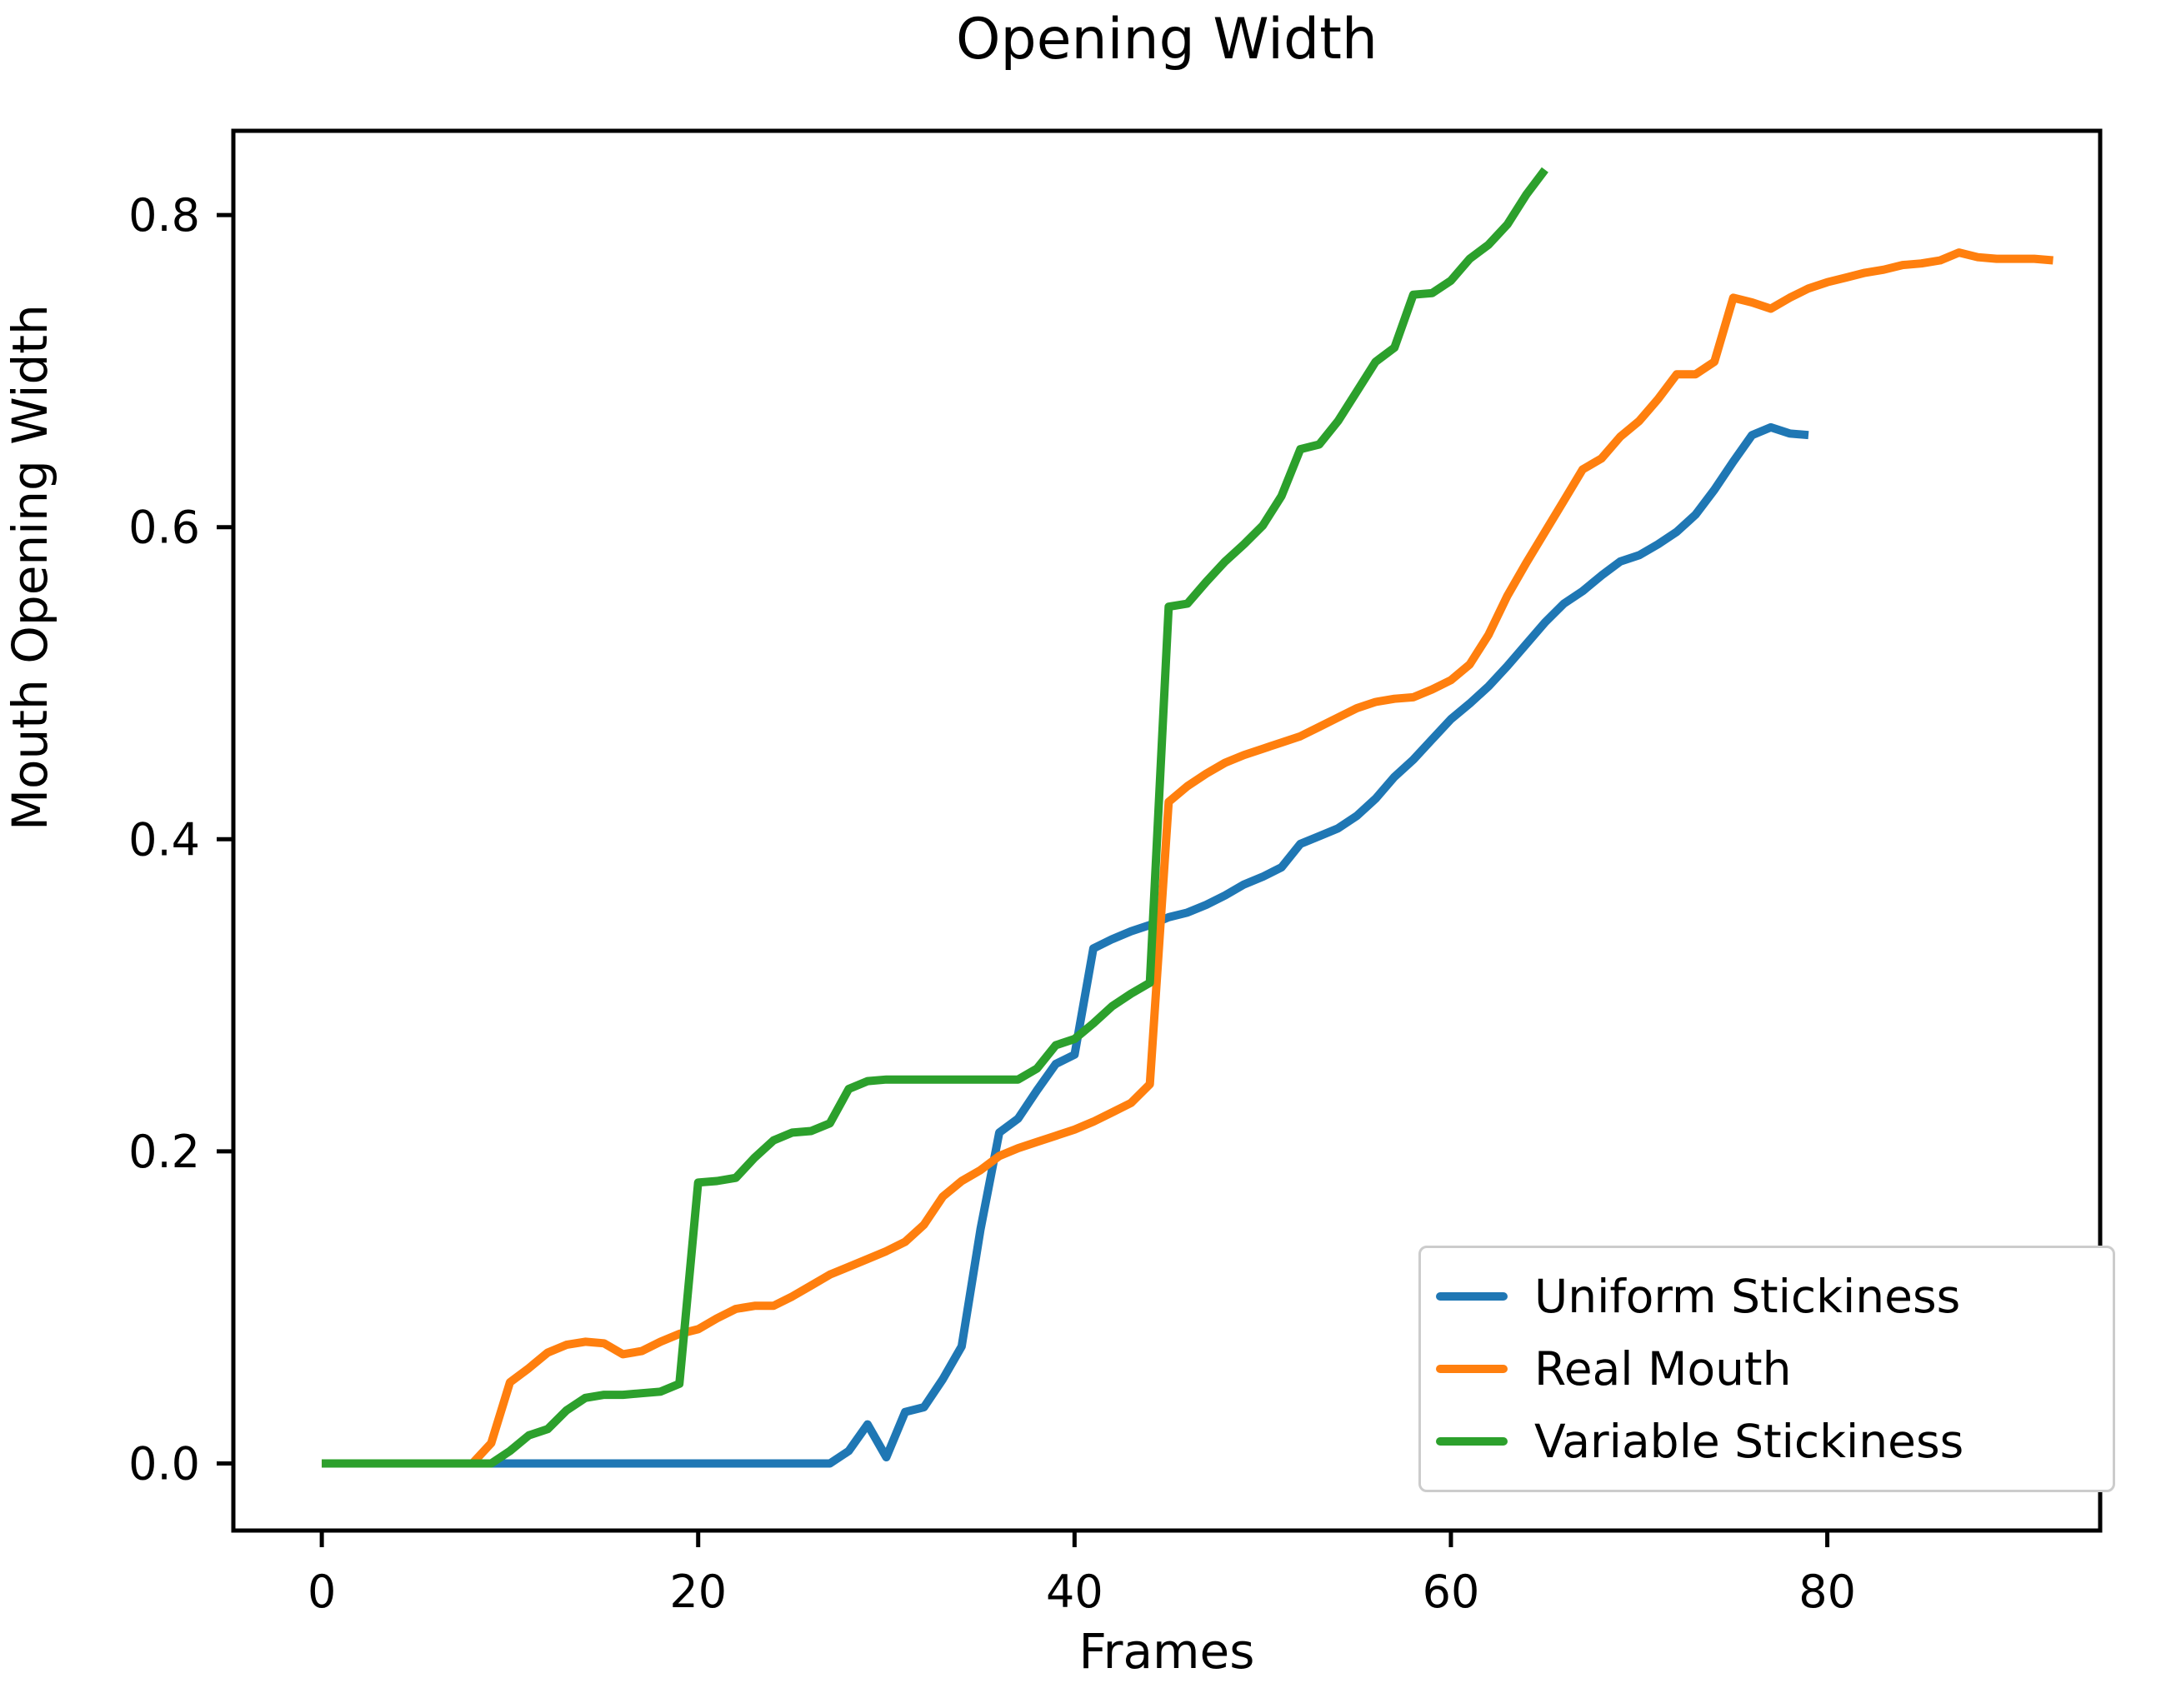 This screenshot has height=1708, width=2161. I want to click on y-tick-label: 0.8, so click(164, 215).